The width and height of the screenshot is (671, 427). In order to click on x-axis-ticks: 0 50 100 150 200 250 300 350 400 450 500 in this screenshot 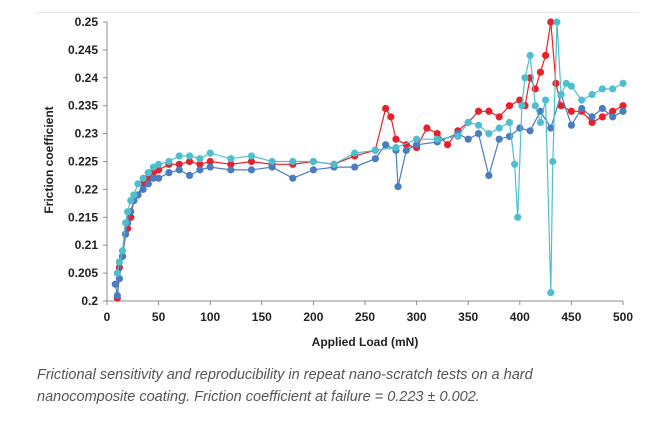, I will do `click(368, 312)`.